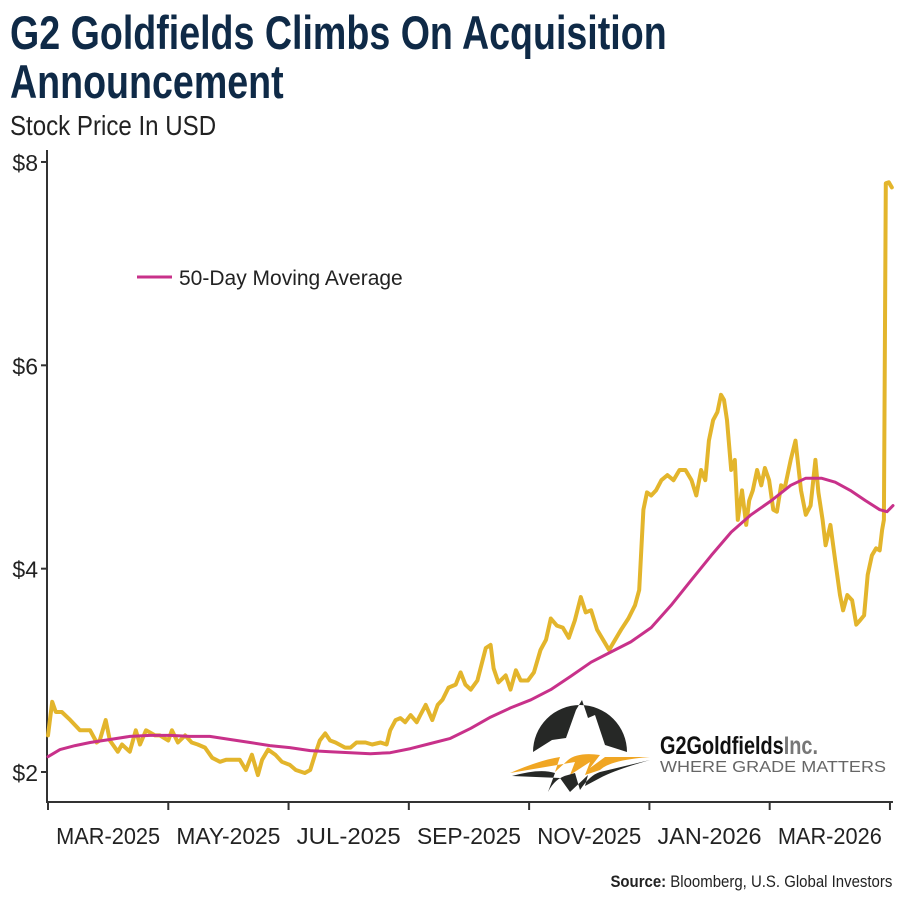 The width and height of the screenshot is (900, 900). Describe the element at coordinates (722, 746) in the screenshot. I see `logo-name-text: G2Goldfields` at that location.